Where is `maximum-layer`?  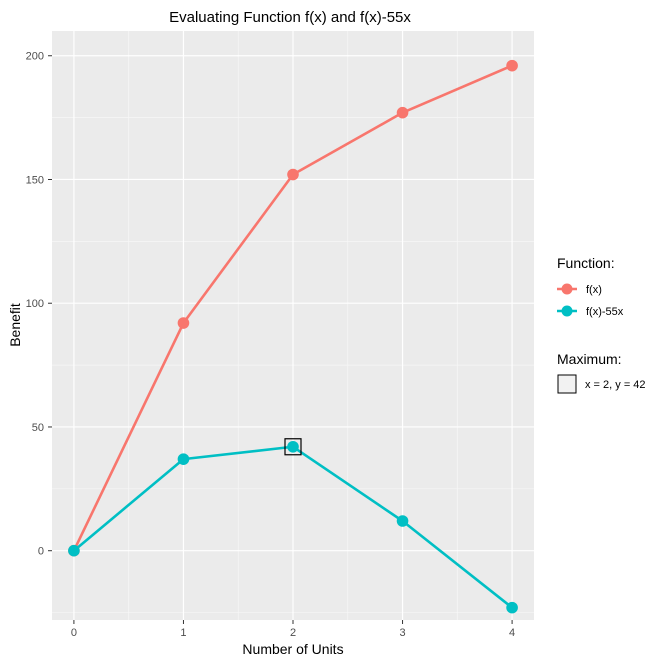 maximum-layer is located at coordinates (293, 447).